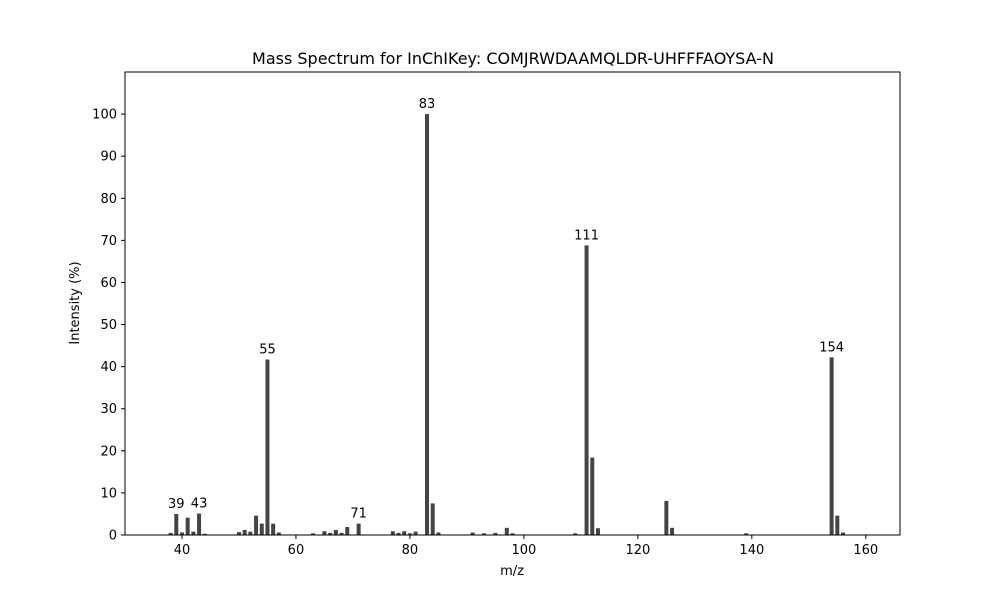 This screenshot has width=1000, height=600. Describe the element at coordinates (637, 550) in the screenshot. I see `x-tick-label-120: 120` at that location.